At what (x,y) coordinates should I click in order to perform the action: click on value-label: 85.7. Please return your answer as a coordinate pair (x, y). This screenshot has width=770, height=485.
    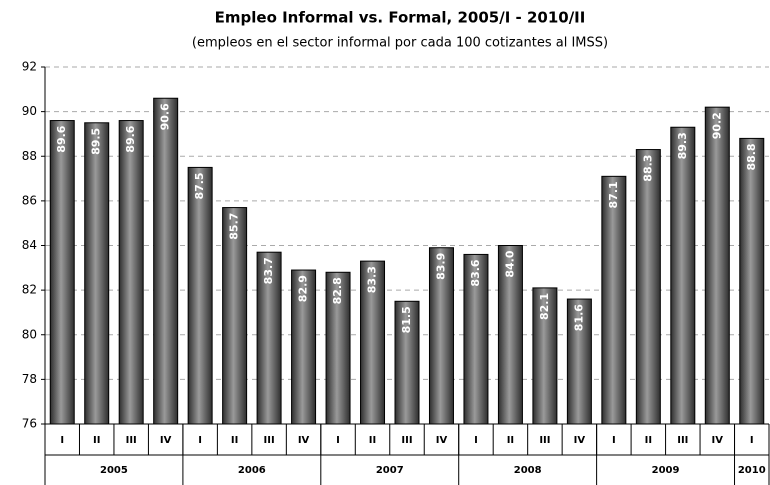
    Looking at the image, I should click on (234, 226).